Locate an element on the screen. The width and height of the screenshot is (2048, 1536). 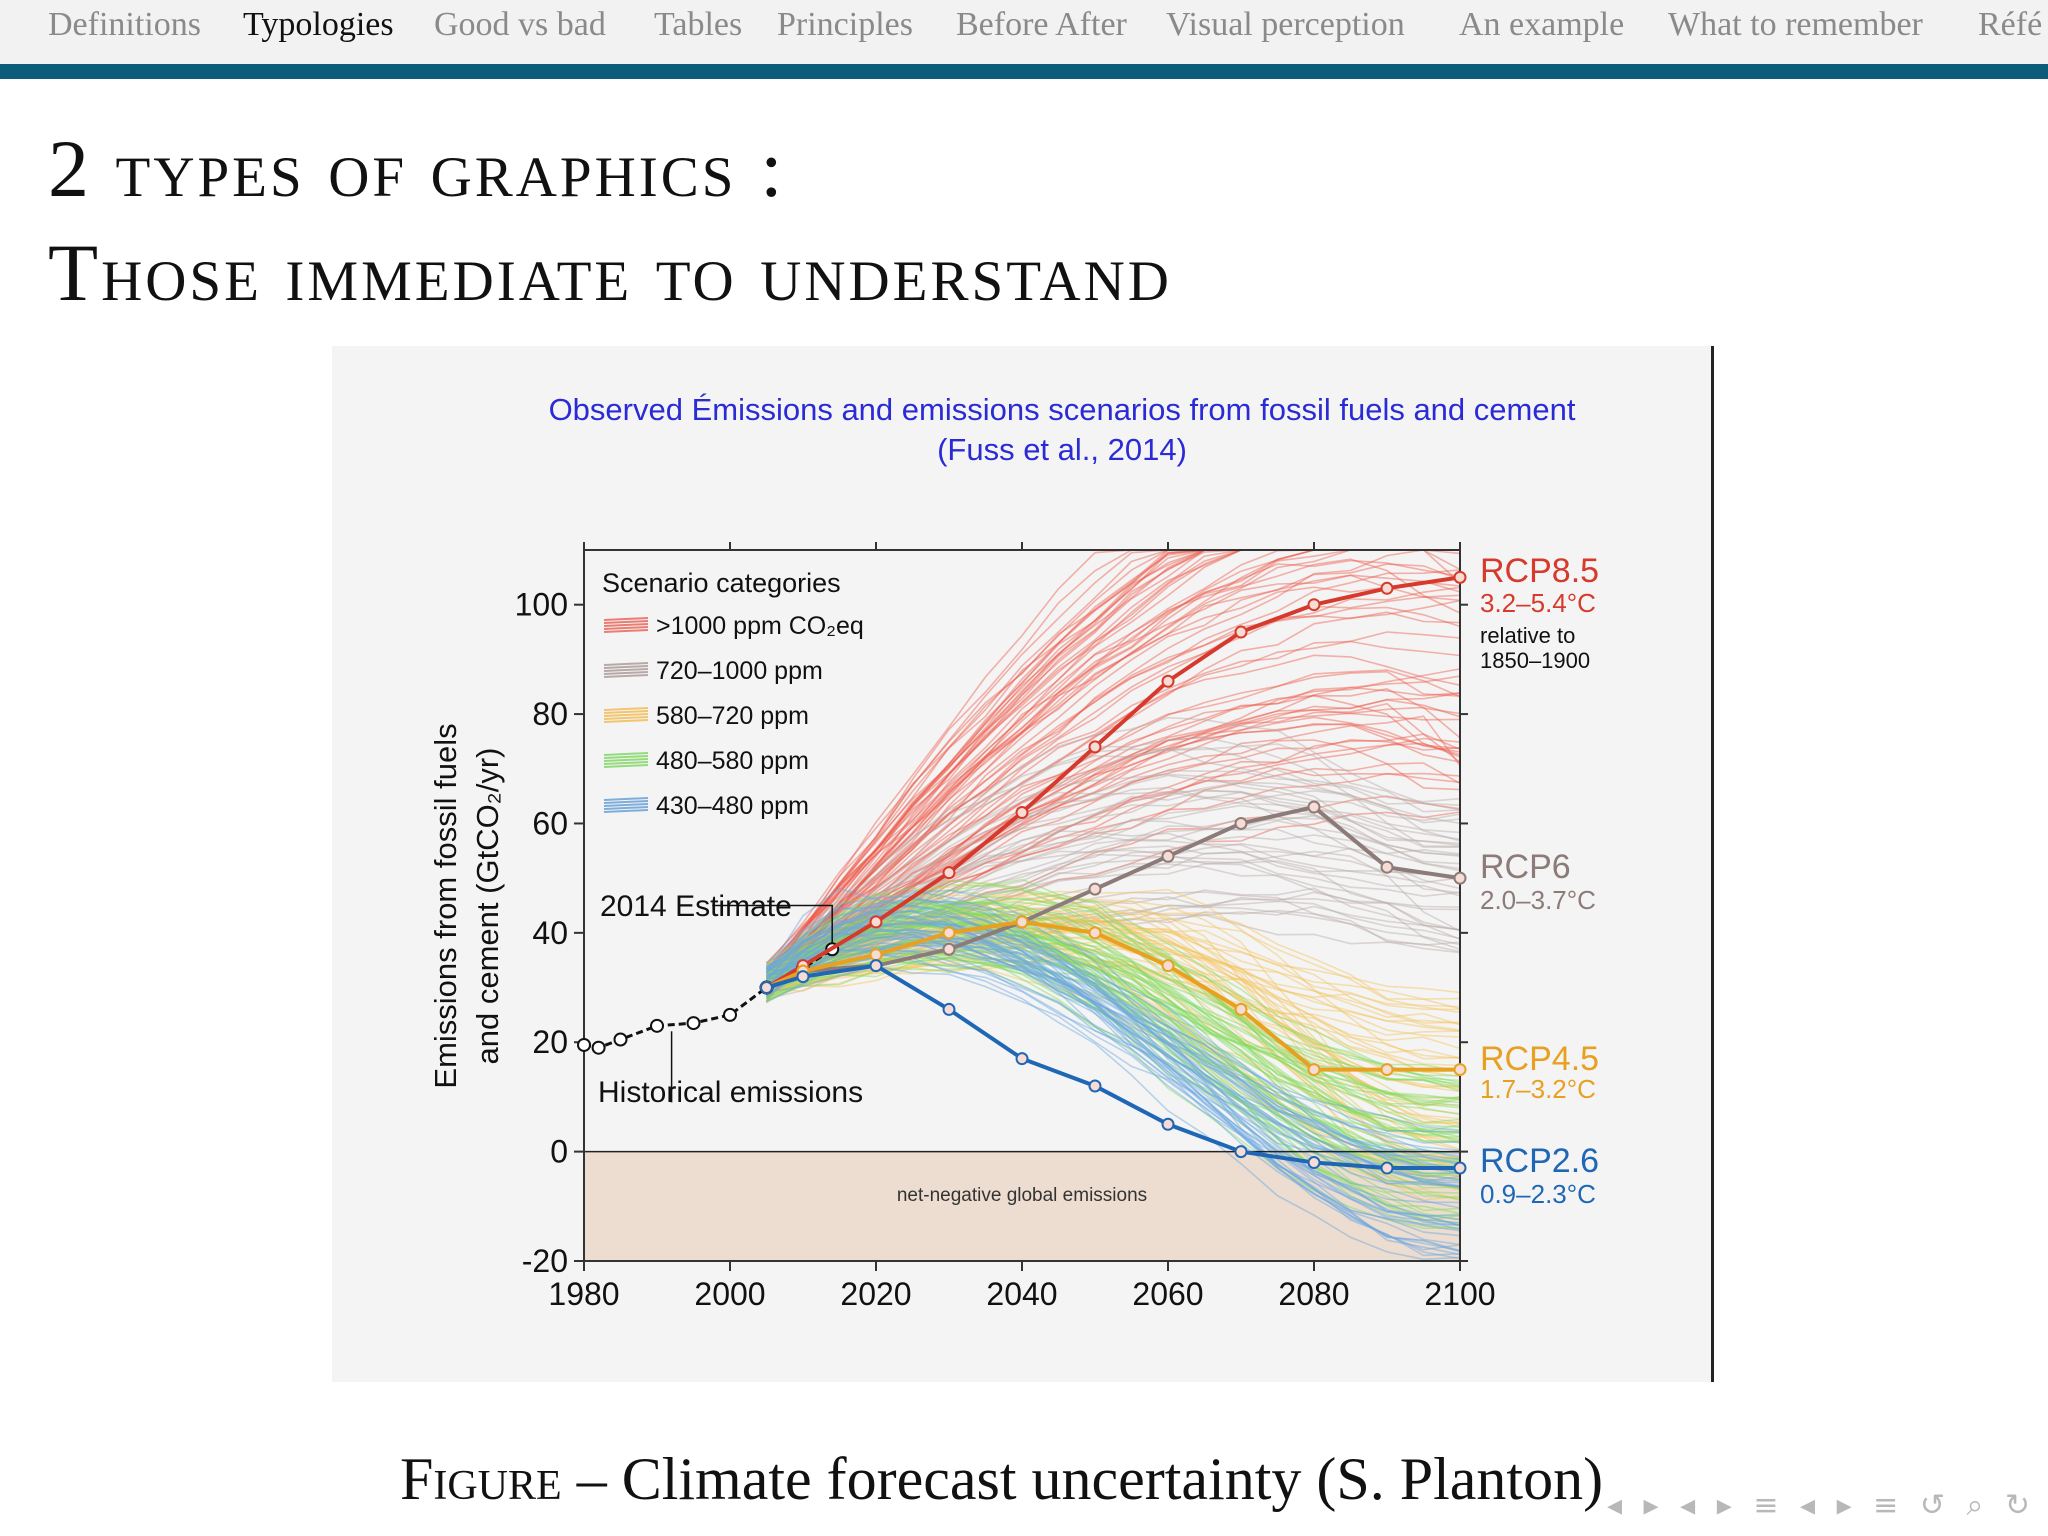
x-tick-label-2000: 2000 is located at coordinates (729, 1294).